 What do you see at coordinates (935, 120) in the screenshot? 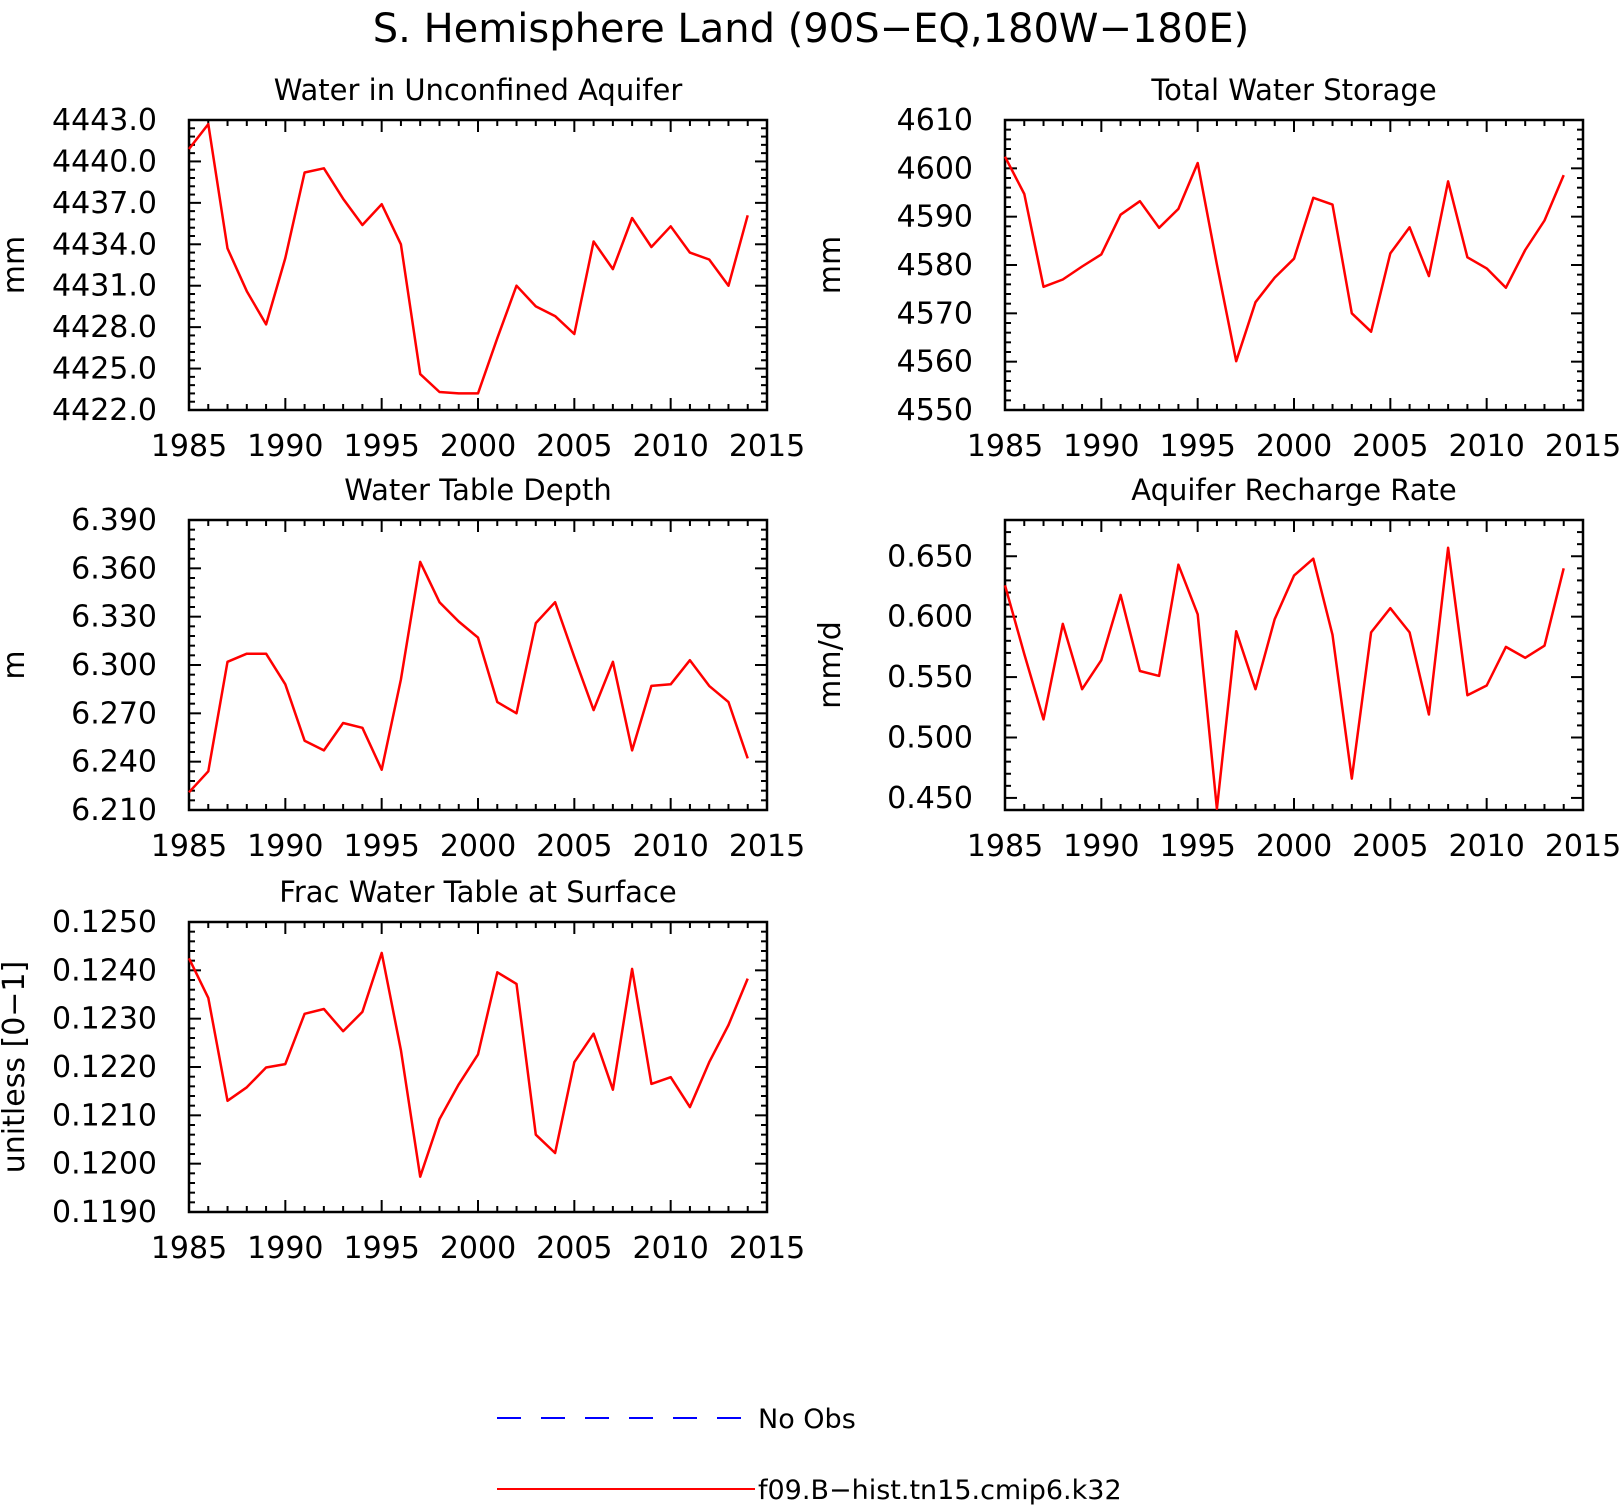
I see `y-tick-label: 4610` at bounding box center [935, 120].